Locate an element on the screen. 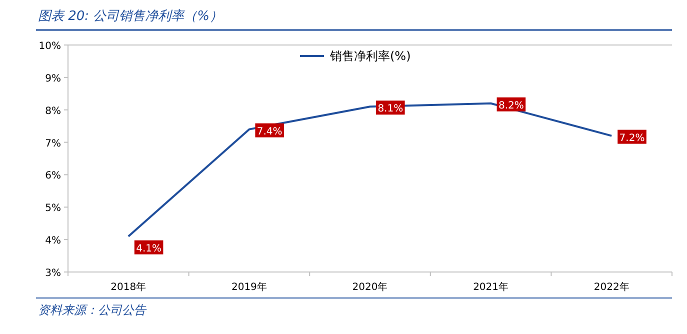 The width and height of the screenshot is (687, 334). x-tick-label: 2021年 is located at coordinates (491, 287).